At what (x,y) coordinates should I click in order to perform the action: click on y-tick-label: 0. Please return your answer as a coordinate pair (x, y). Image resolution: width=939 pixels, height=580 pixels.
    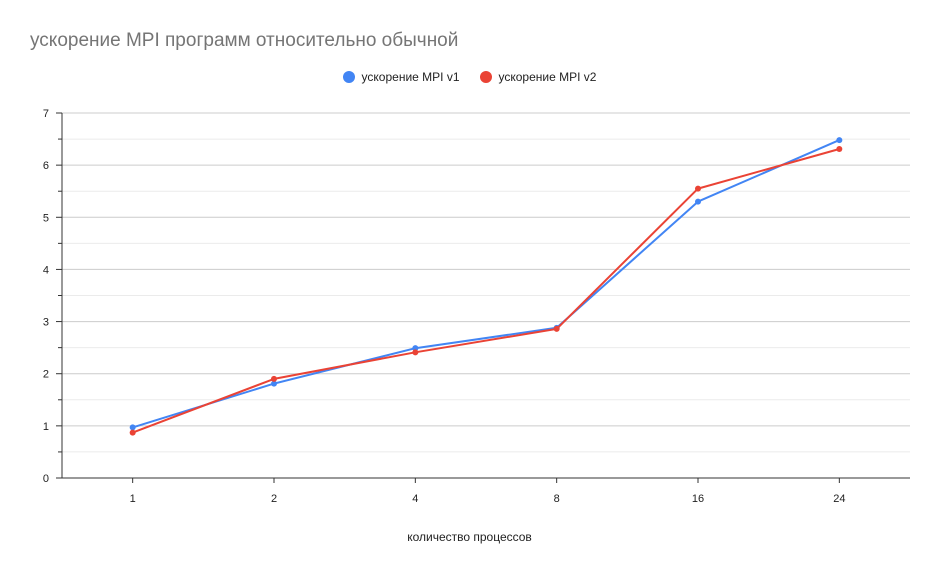
    Looking at the image, I should click on (46, 479).